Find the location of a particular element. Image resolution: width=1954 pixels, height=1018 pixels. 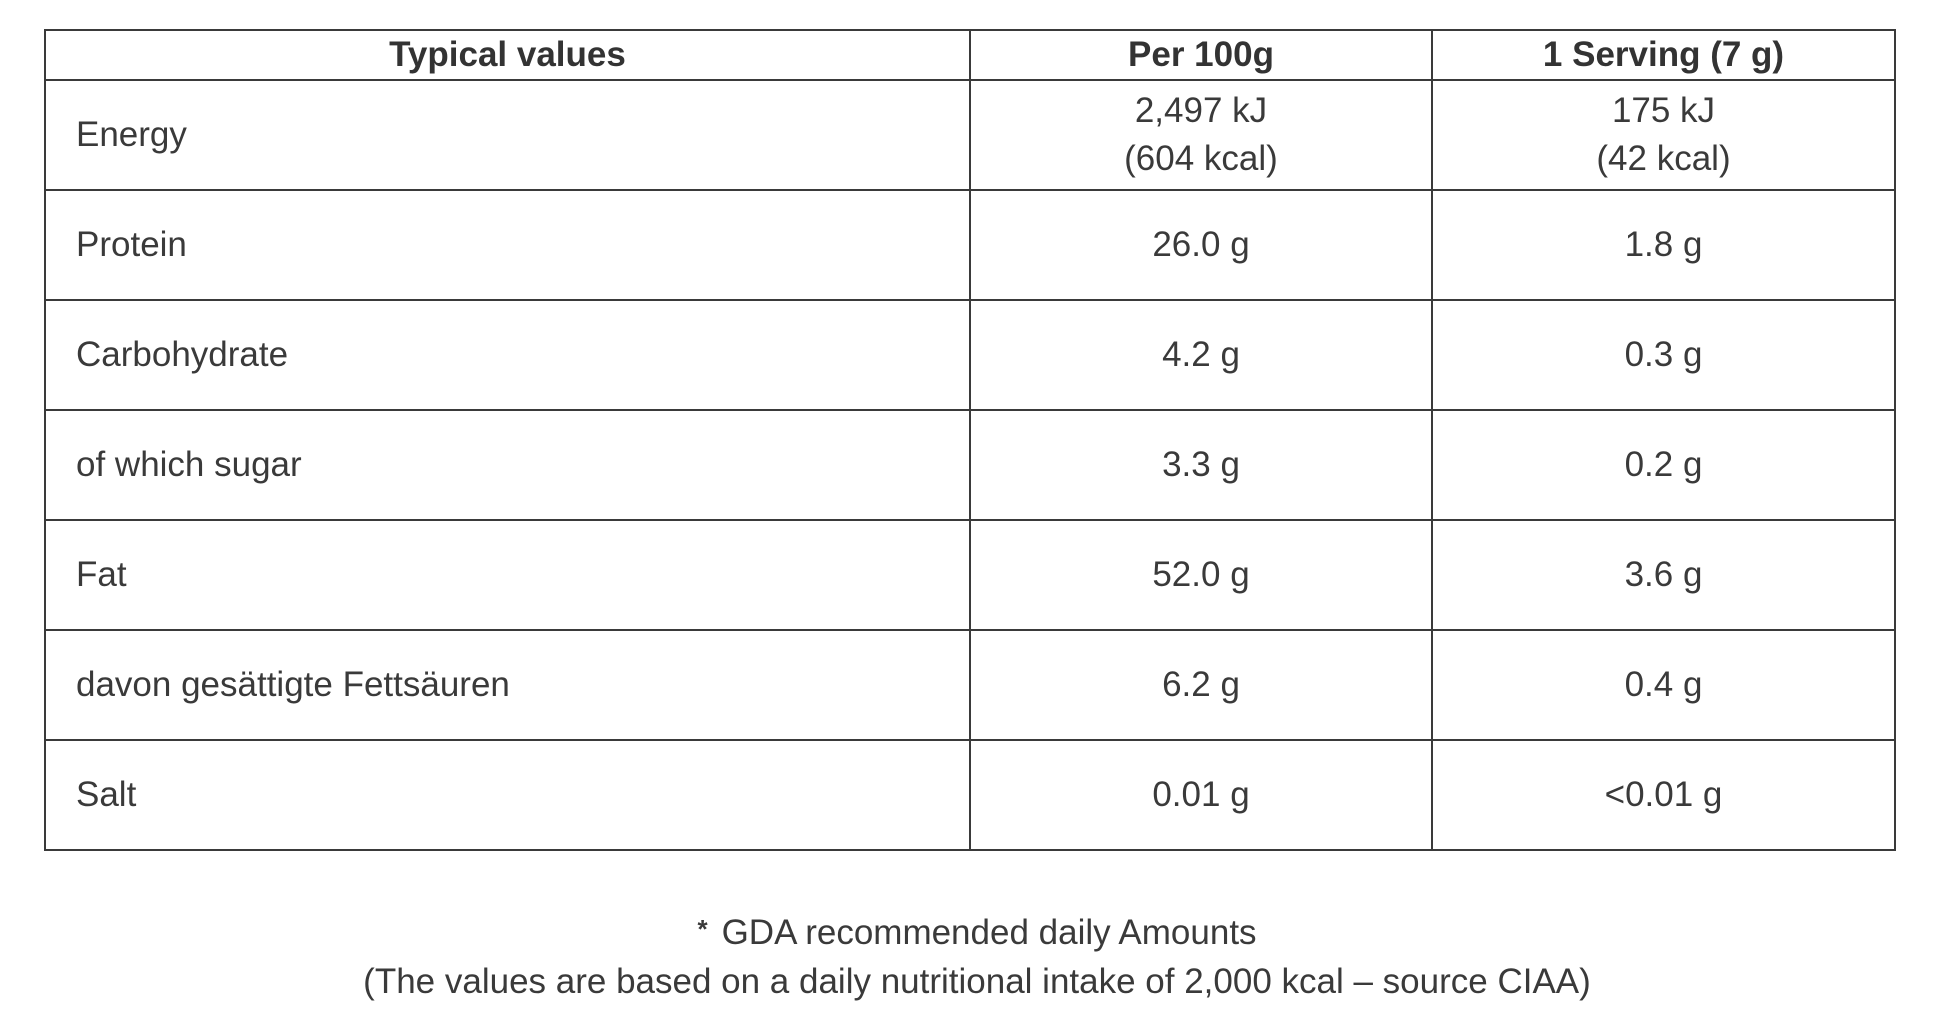

table-row-saturated-fat: davon gesättigte Fettsäuren 6.2 g 0.4 g is located at coordinates (970, 685).